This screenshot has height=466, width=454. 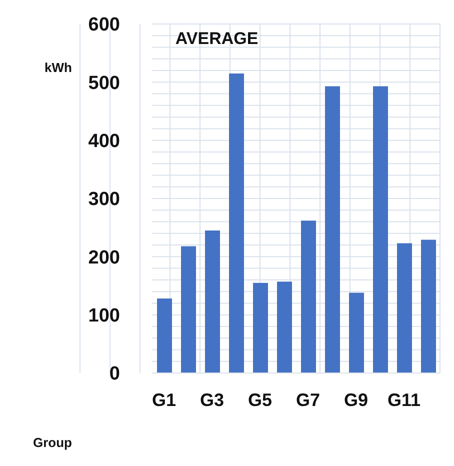 What do you see at coordinates (104, 316) in the screenshot?
I see `y-tick-label: 100` at bounding box center [104, 316].